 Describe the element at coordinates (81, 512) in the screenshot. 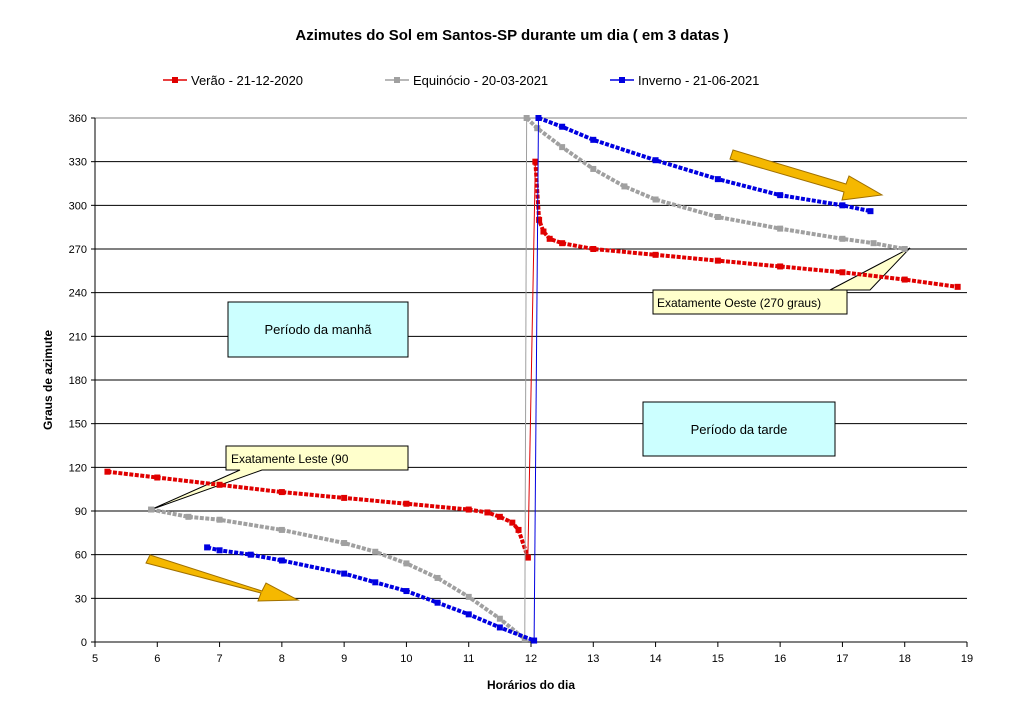

I see `y-tick-label: 90` at that location.